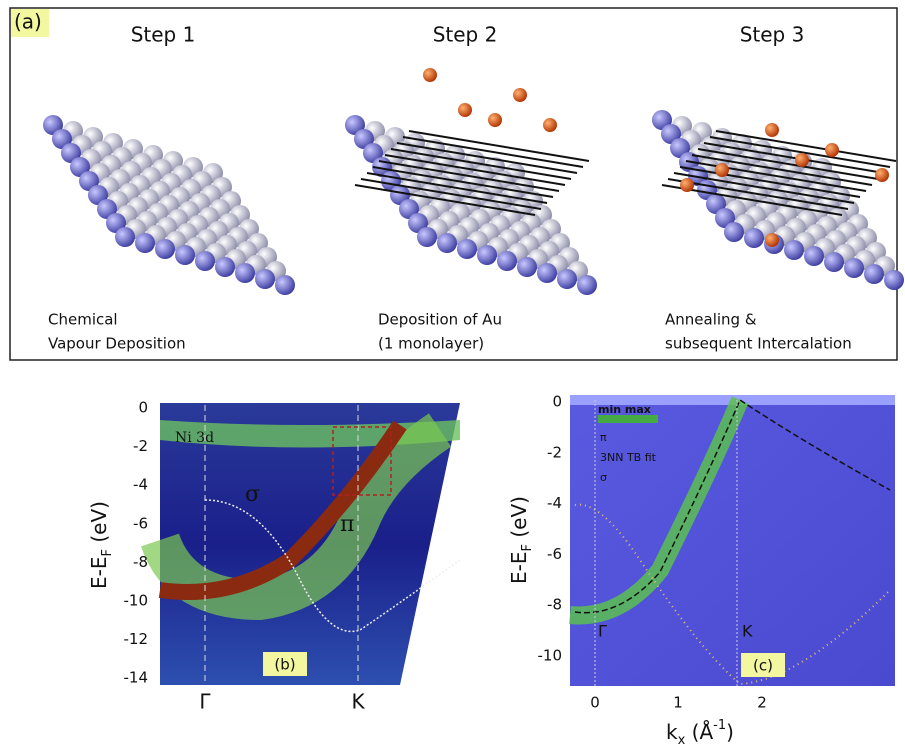 This screenshot has height=749, width=905. I want to click on y-tick-label: -12, so click(136, 639).